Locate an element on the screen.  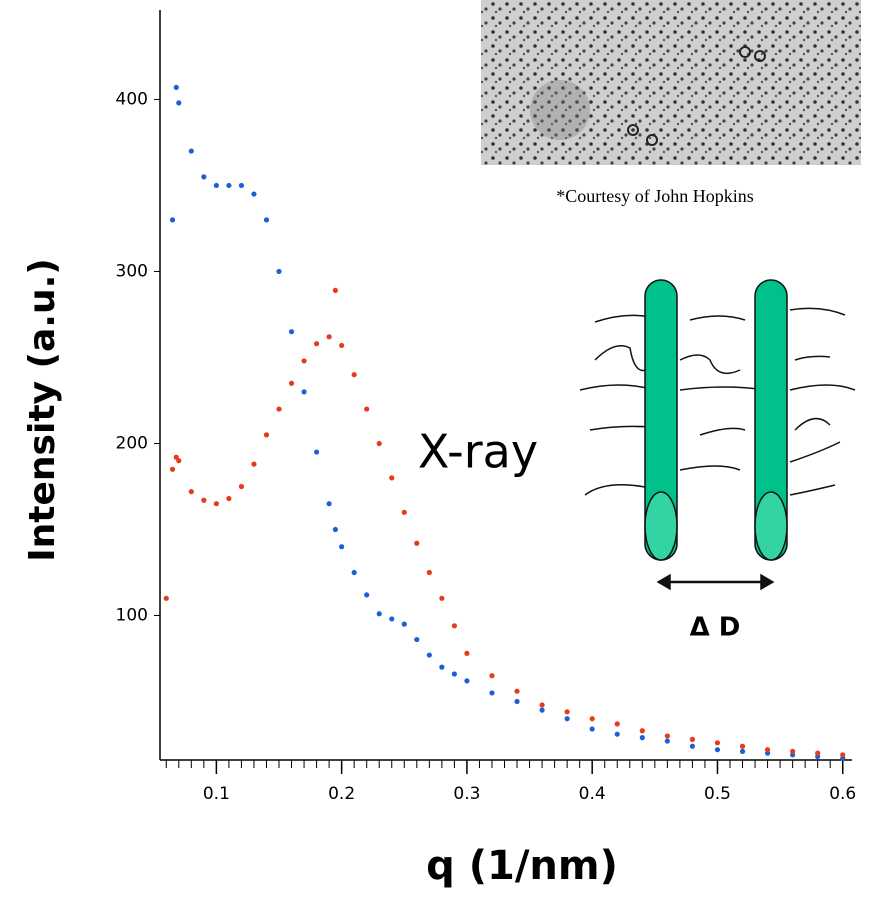
method-label: X-ray is located at coordinates (478, 452).